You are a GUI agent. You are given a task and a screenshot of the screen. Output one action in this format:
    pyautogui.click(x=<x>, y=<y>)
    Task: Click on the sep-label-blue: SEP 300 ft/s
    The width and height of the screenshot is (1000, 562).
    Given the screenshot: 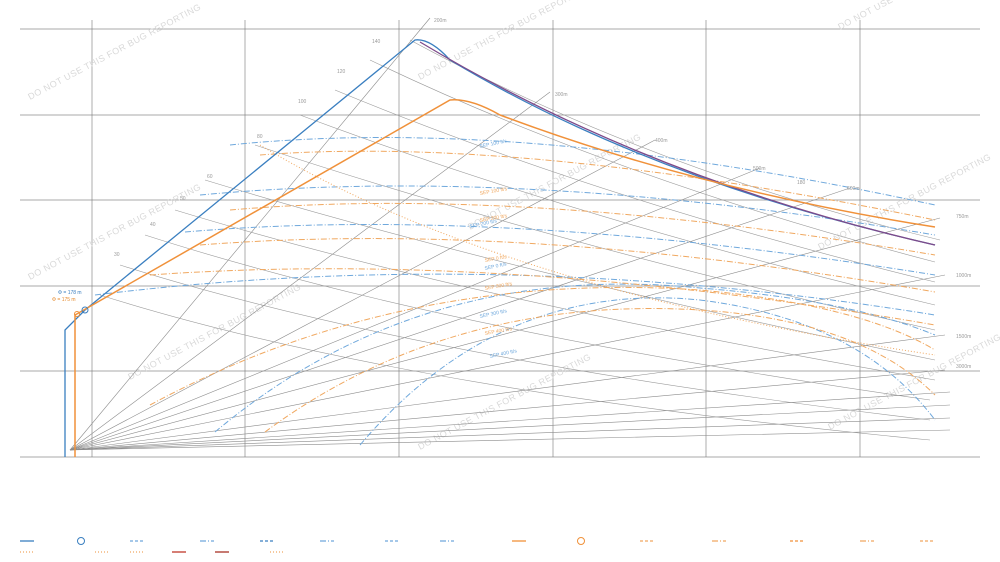 What is the action you would take?
    pyautogui.click(x=493, y=314)
    